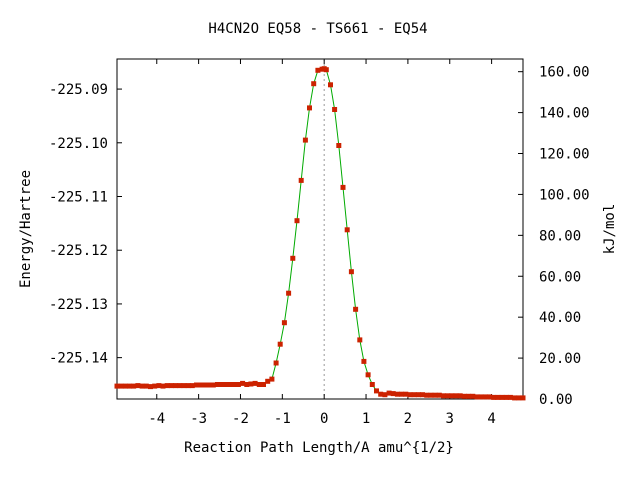  Describe the element at coordinates (156, 419) in the screenshot. I see `x-tick-label: -4` at that location.